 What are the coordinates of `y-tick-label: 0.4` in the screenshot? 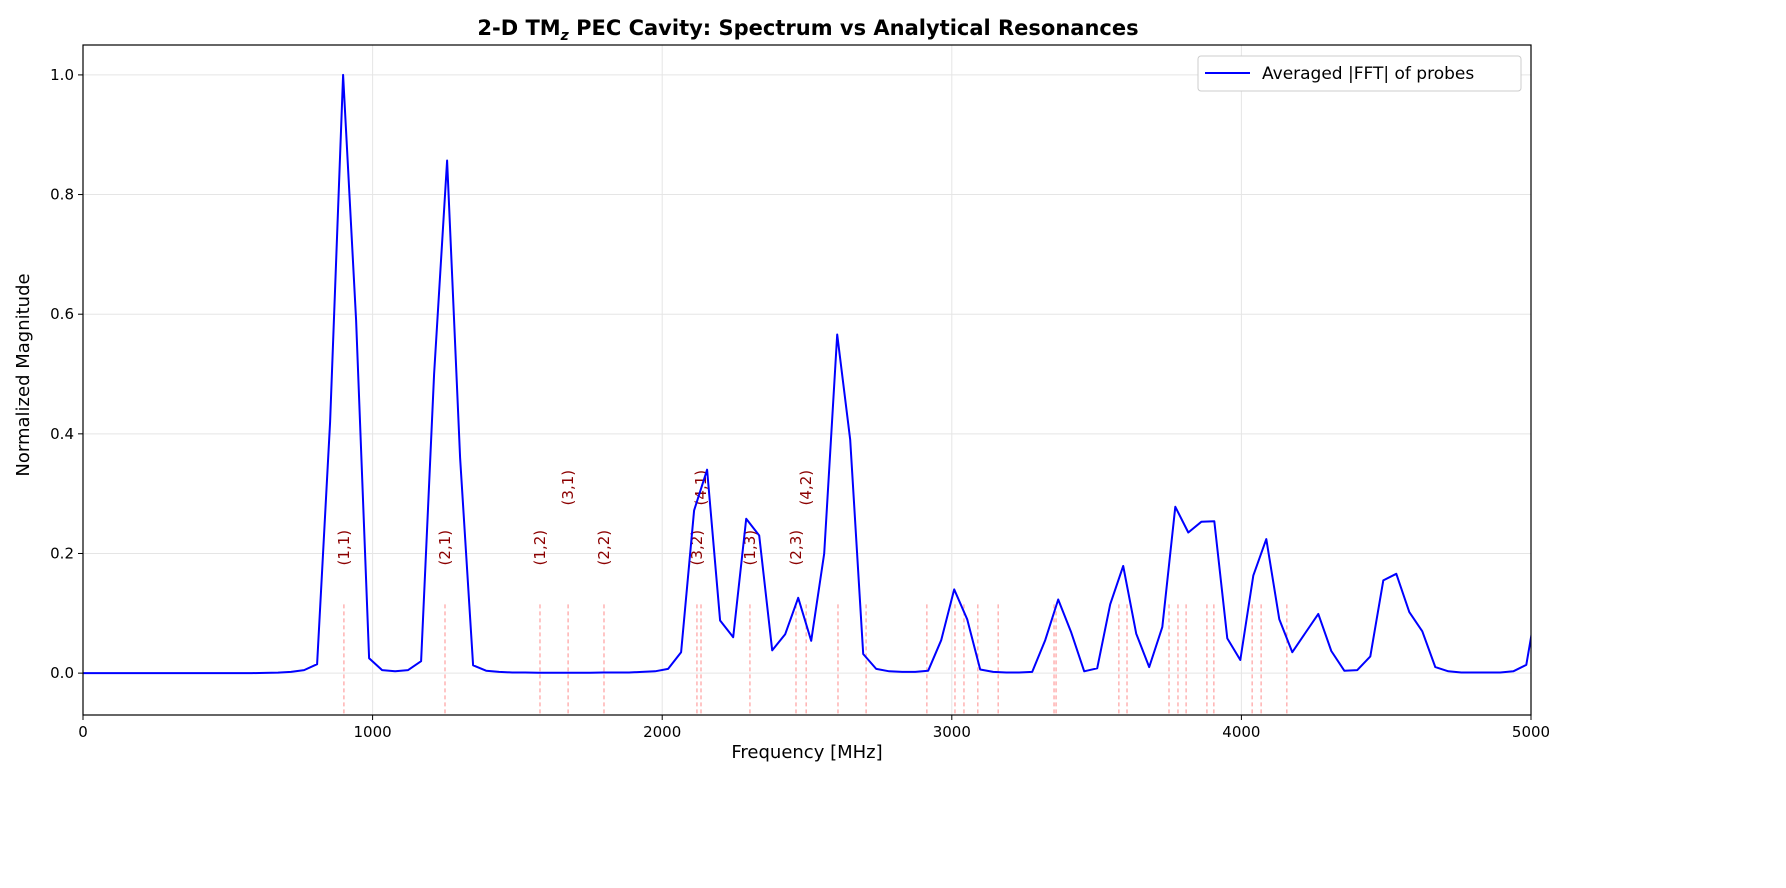 It's located at (62, 434).